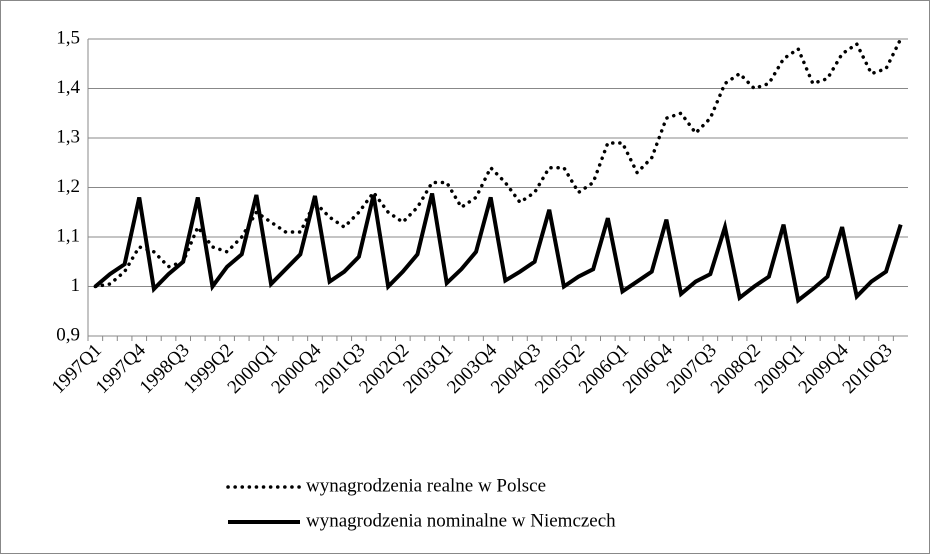 The width and height of the screenshot is (930, 554). What do you see at coordinates (68, 87) in the screenshot?
I see `y-tick-label: 1,4` at bounding box center [68, 87].